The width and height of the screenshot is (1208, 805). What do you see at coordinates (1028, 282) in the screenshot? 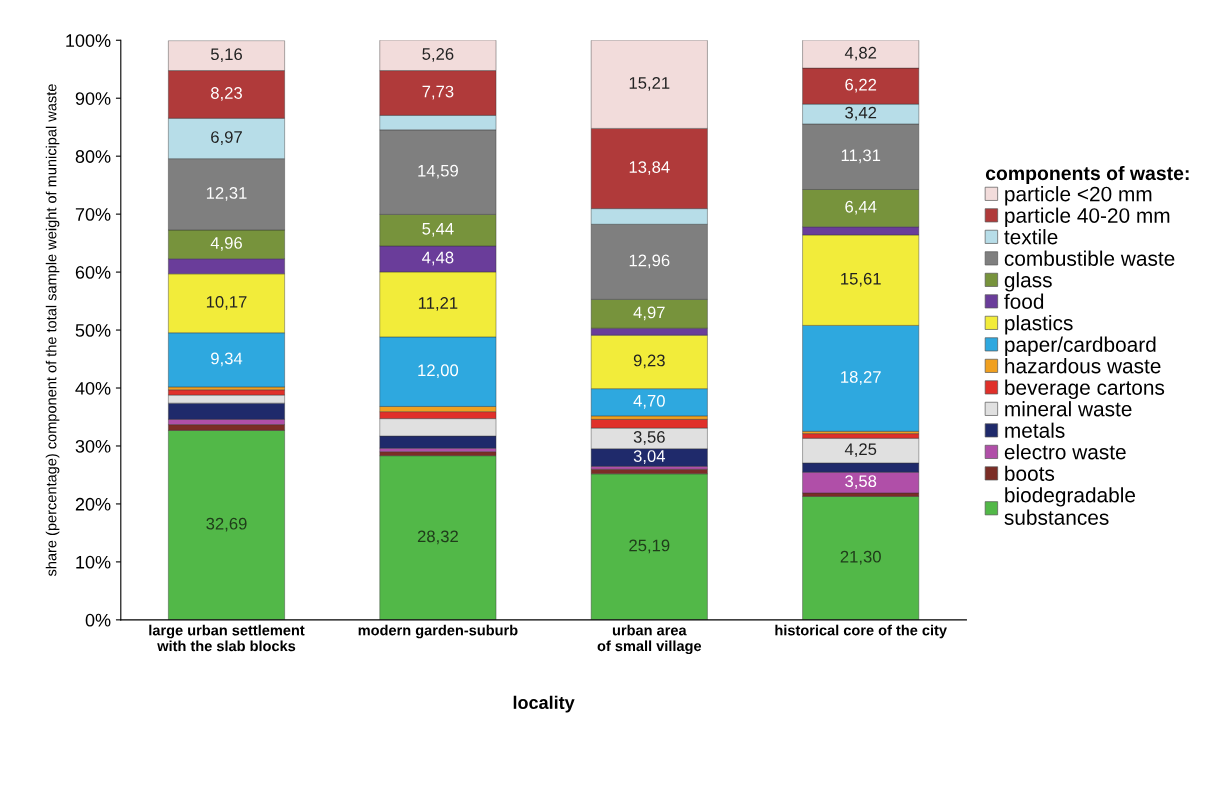
I see `legend-label: glass` at bounding box center [1028, 282].